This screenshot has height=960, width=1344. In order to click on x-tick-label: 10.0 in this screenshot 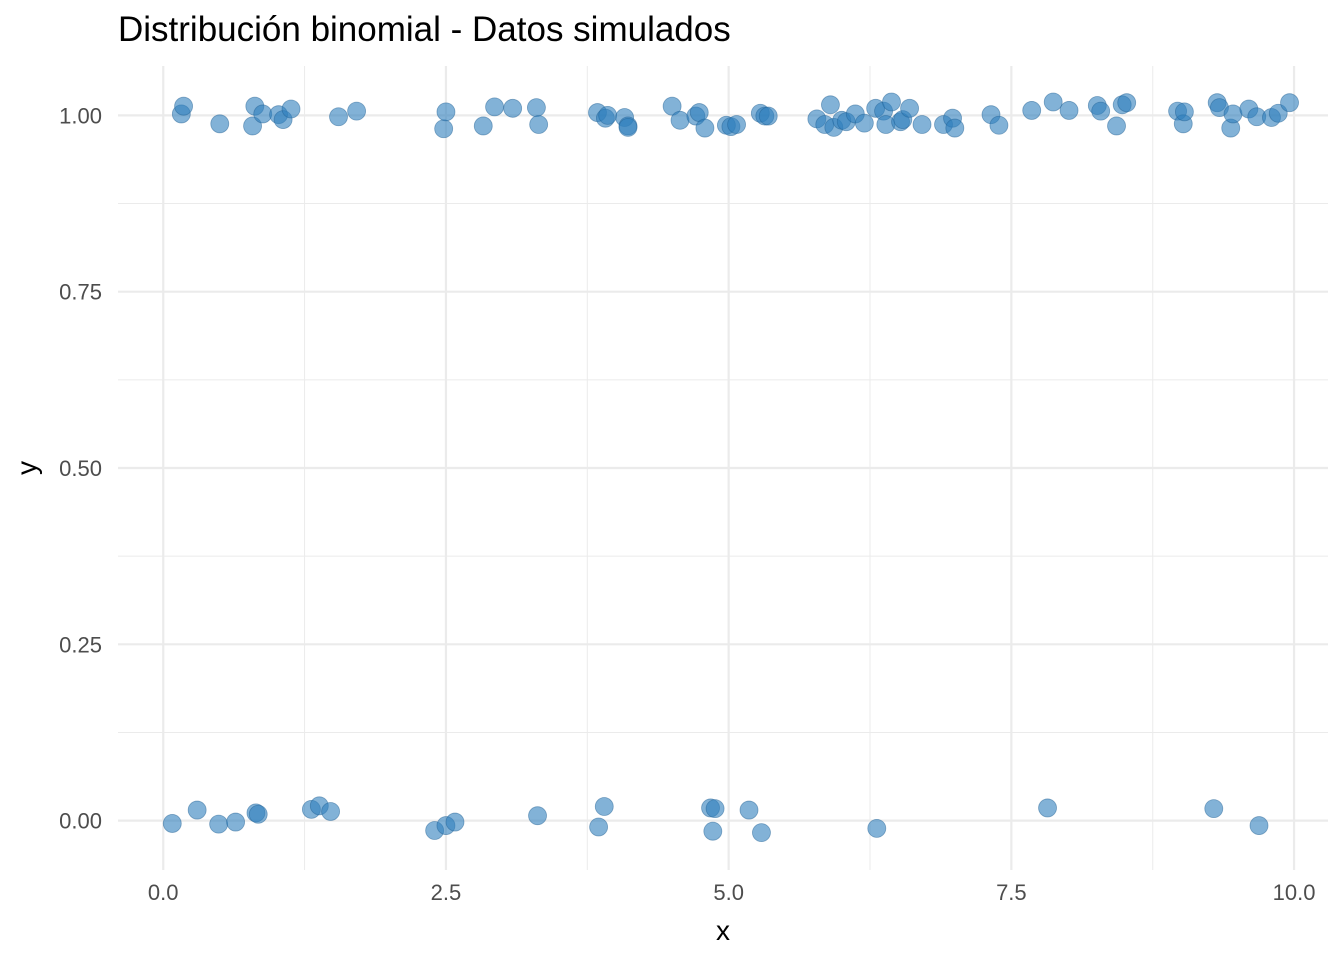, I will do `click(1294, 892)`.